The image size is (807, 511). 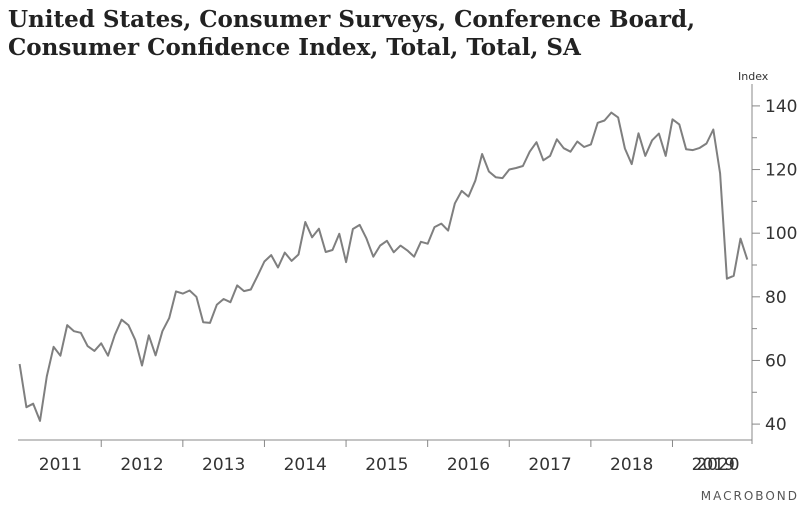 I want to click on x-tick-label: 2016, so click(x=468, y=465).